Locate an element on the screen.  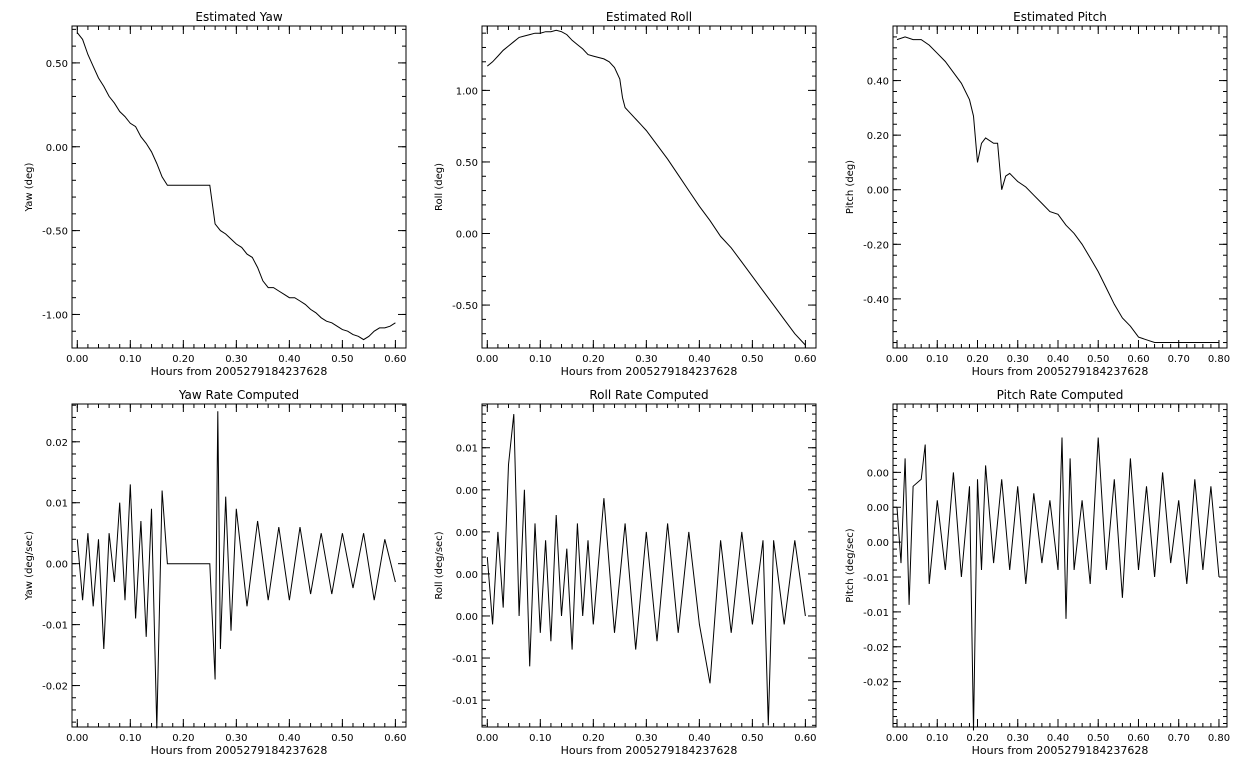
chart-title: Roll Rate Computed is located at coordinates (648, 395).